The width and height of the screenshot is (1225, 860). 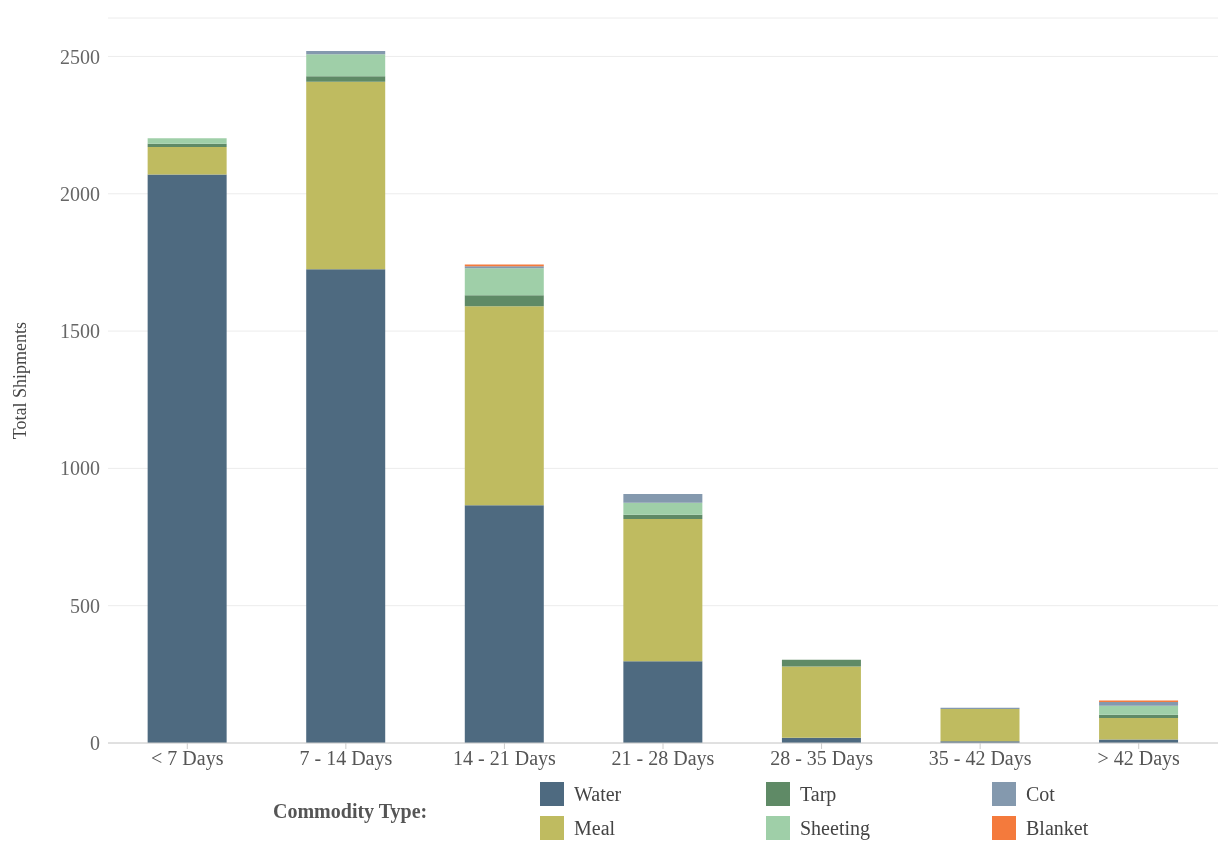 What do you see at coordinates (598, 794) in the screenshot?
I see `legend-label: Water` at bounding box center [598, 794].